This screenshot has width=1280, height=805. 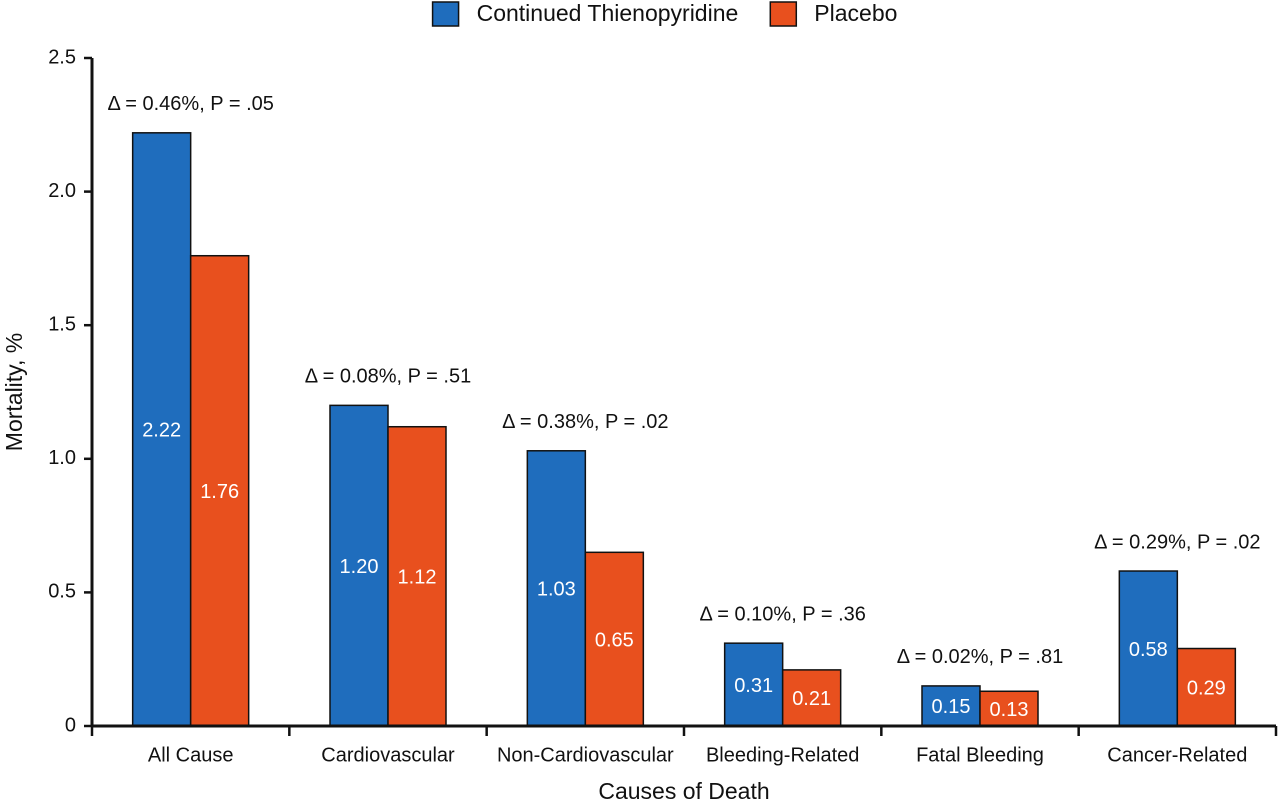 What do you see at coordinates (388, 377) in the screenshot?
I see `annotation: Δ = 0.08%, P = .51` at bounding box center [388, 377].